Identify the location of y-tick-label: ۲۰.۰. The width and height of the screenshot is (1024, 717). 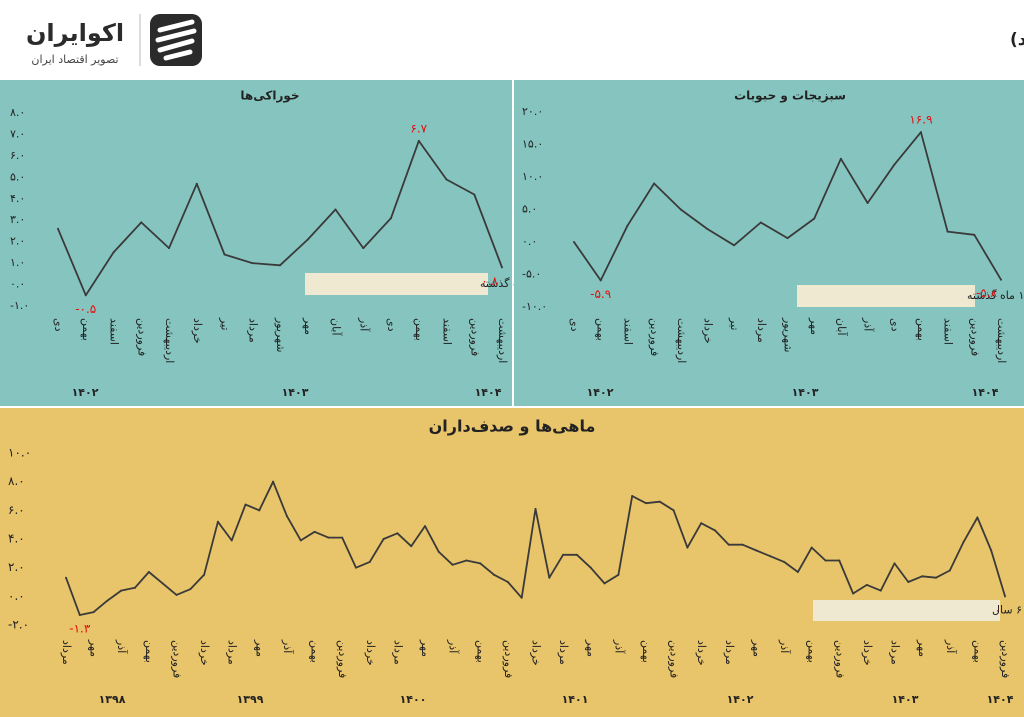
(532, 111).